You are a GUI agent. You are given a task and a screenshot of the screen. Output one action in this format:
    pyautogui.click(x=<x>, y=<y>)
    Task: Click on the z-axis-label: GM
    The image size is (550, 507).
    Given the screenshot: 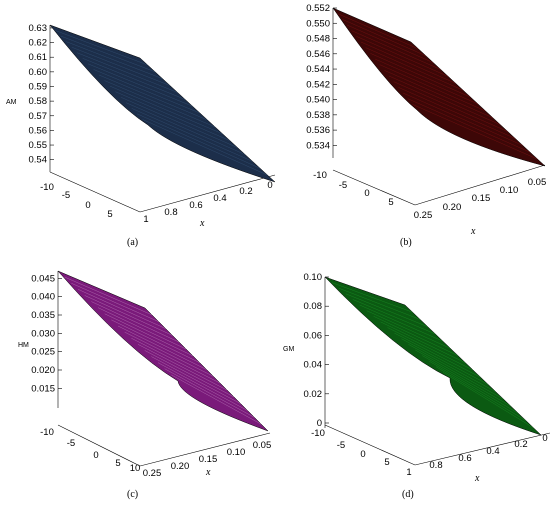 What is the action you would take?
    pyautogui.click(x=288, y=349)
    